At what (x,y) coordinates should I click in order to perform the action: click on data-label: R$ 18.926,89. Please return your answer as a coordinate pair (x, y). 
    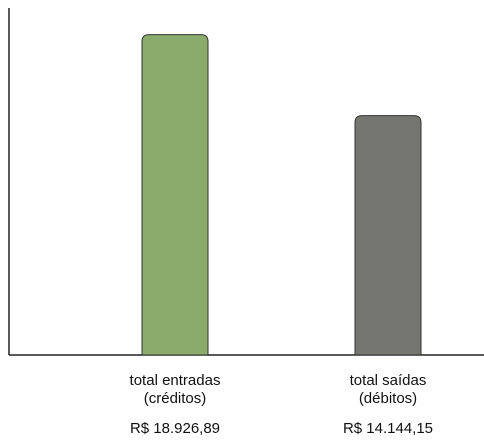
    Looking at the image, I should click on (175, 428).